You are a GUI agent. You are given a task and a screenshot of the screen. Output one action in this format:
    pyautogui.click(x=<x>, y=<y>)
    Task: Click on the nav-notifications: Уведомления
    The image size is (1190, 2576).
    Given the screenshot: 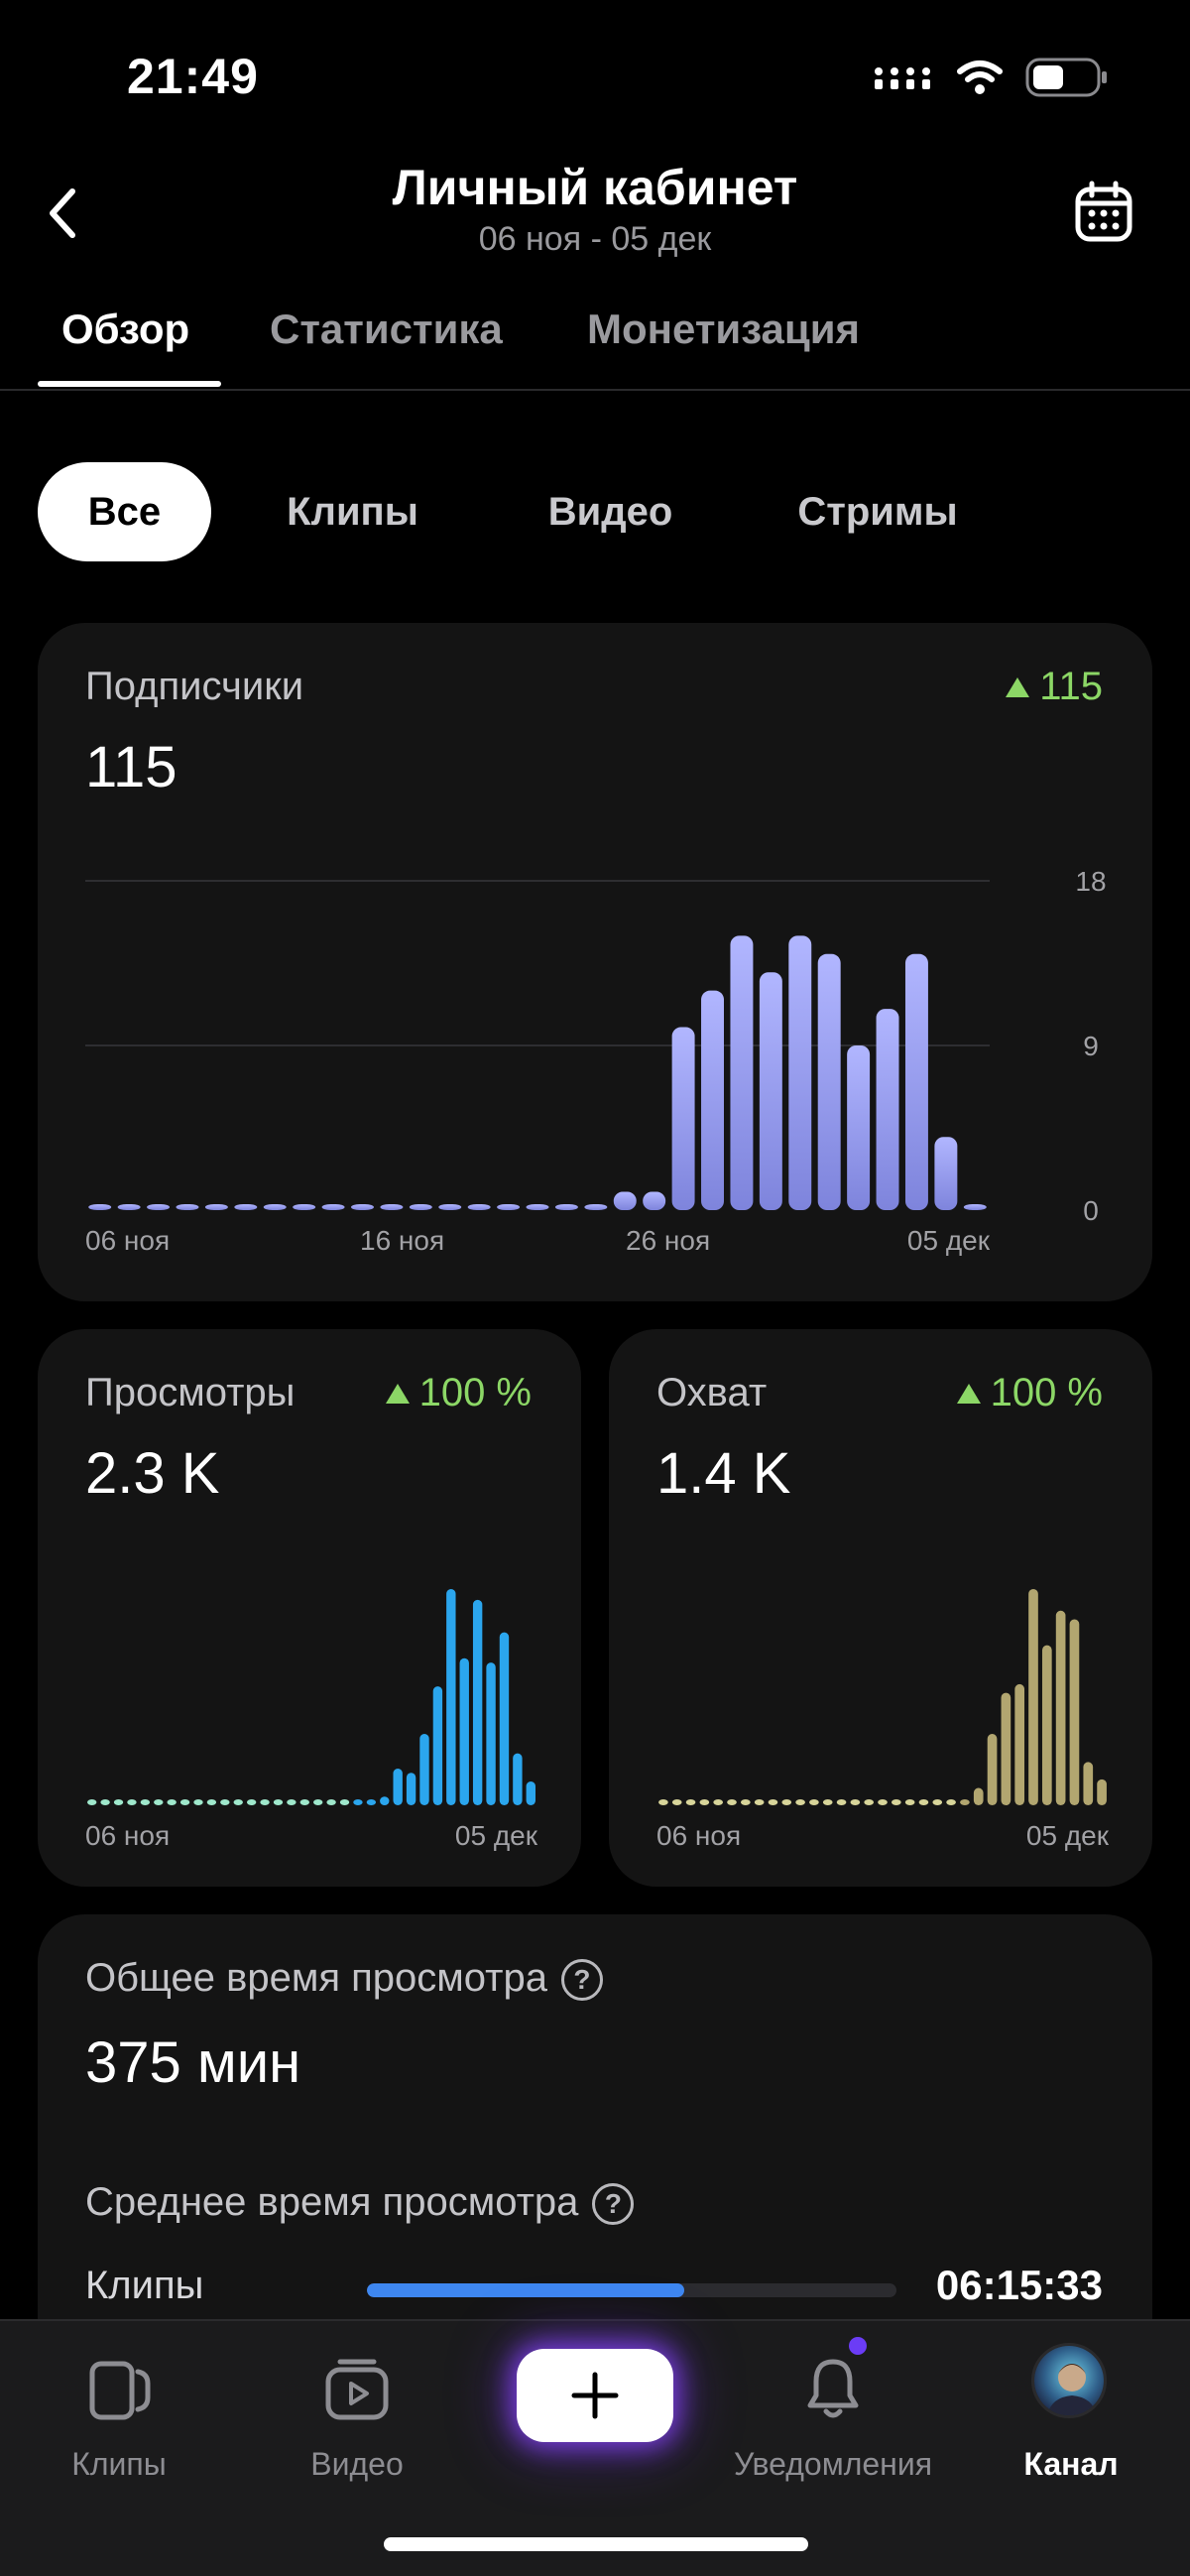 What is the action you would take?
    pyautogui.click(x=833, y=2420)
    